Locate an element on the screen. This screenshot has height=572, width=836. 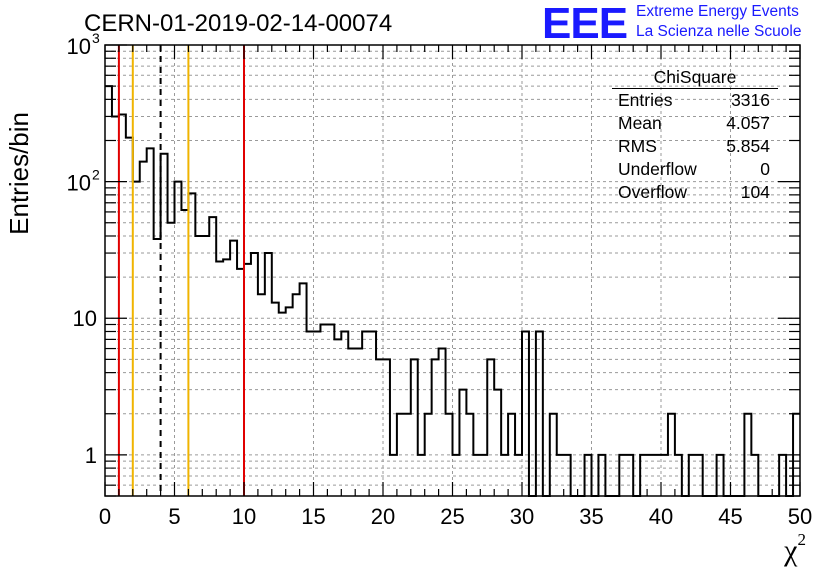
stats-row: Underflow 0 is located at coordinates (695, 169).